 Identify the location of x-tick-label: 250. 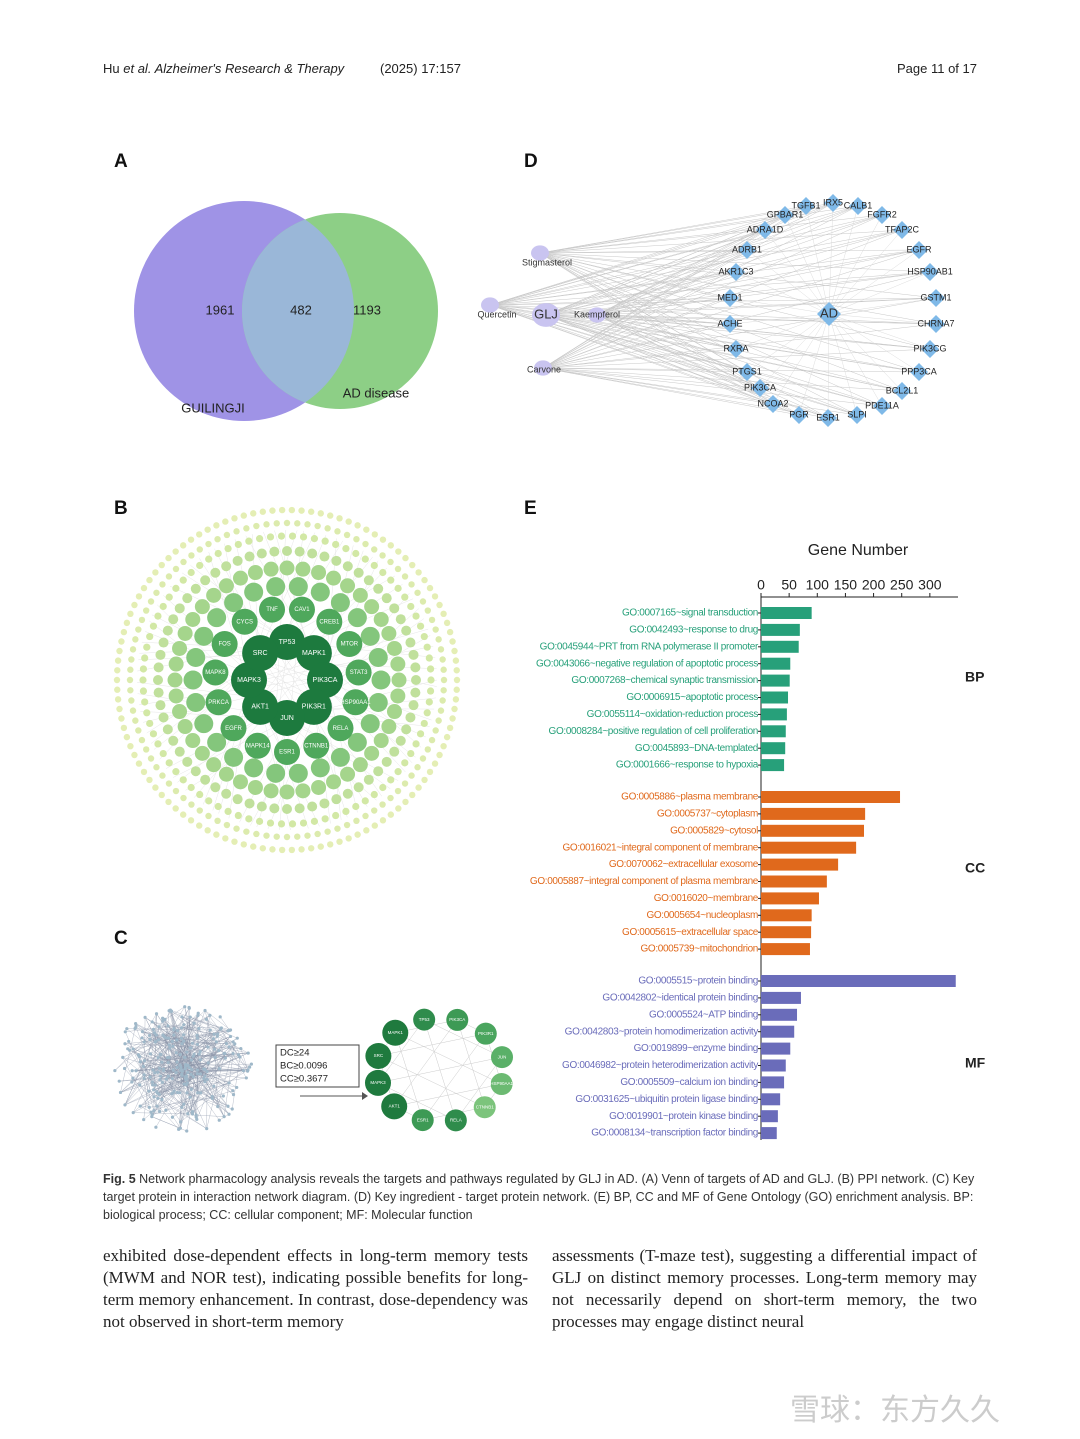
(902, 585).